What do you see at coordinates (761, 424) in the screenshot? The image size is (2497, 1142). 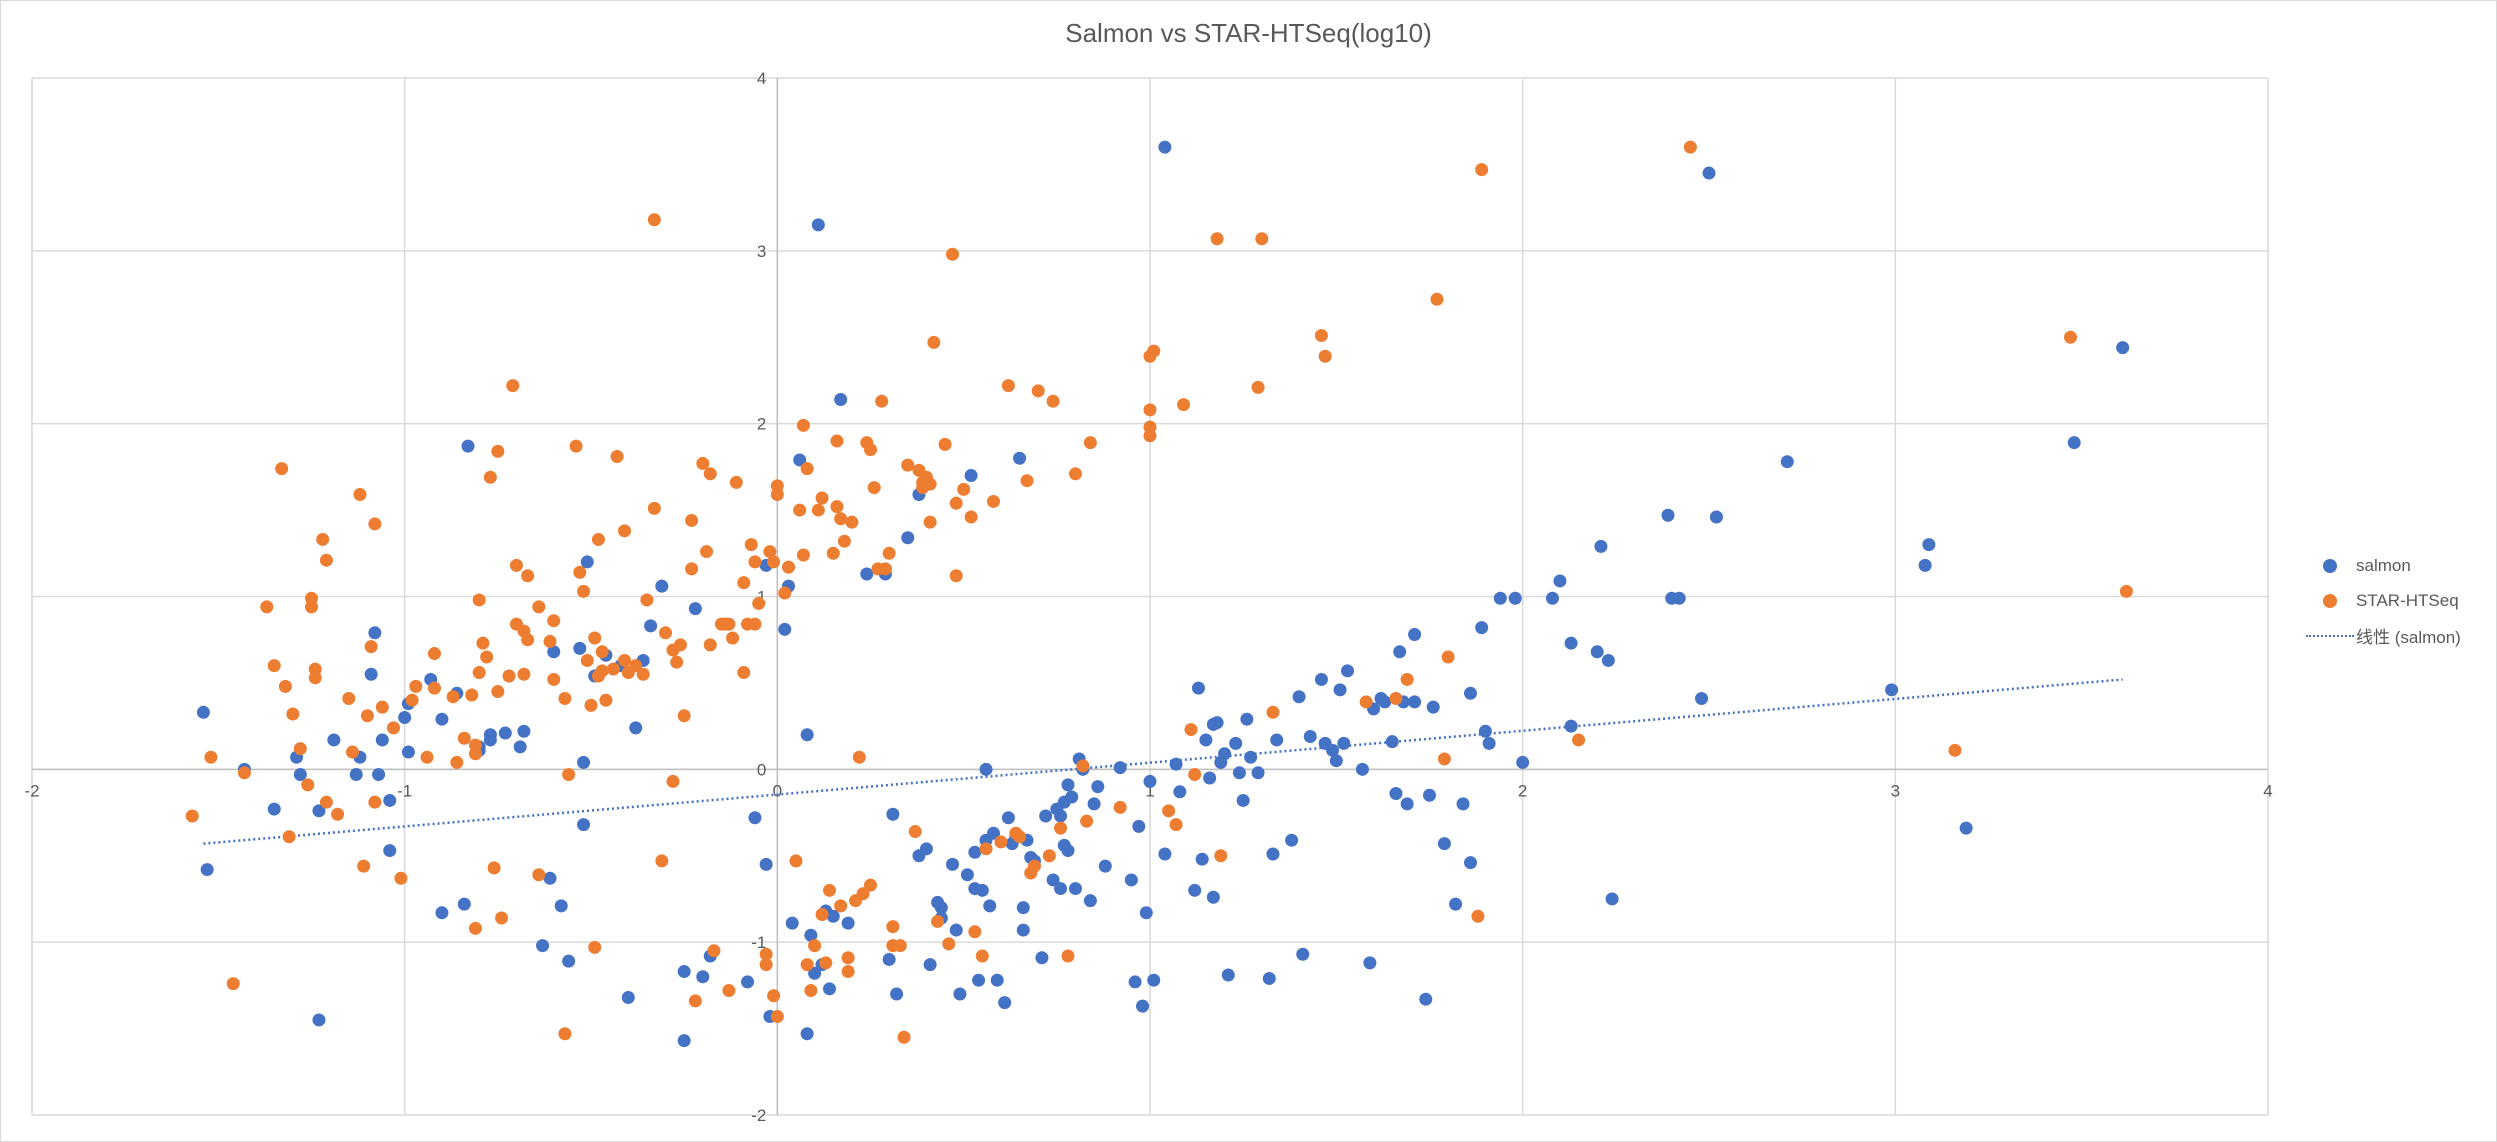 I see `y-tick-label: 2` at bounding box center [761, 424].